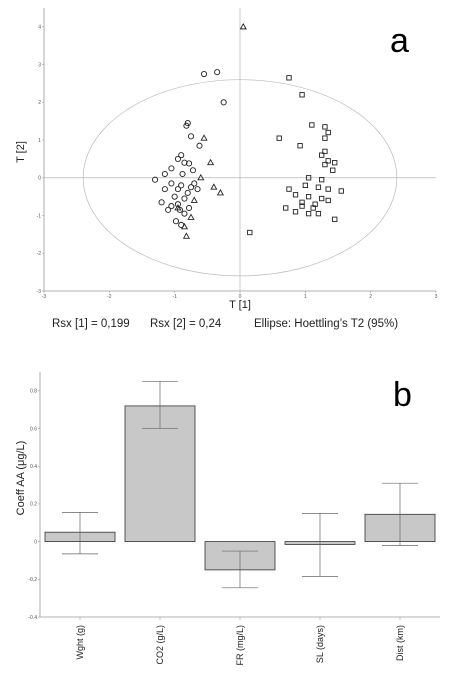  What do you see at coordinates (39, 65) in the screenshot?
I see `y-tick-label: 3` at bounding box center [39, 65].